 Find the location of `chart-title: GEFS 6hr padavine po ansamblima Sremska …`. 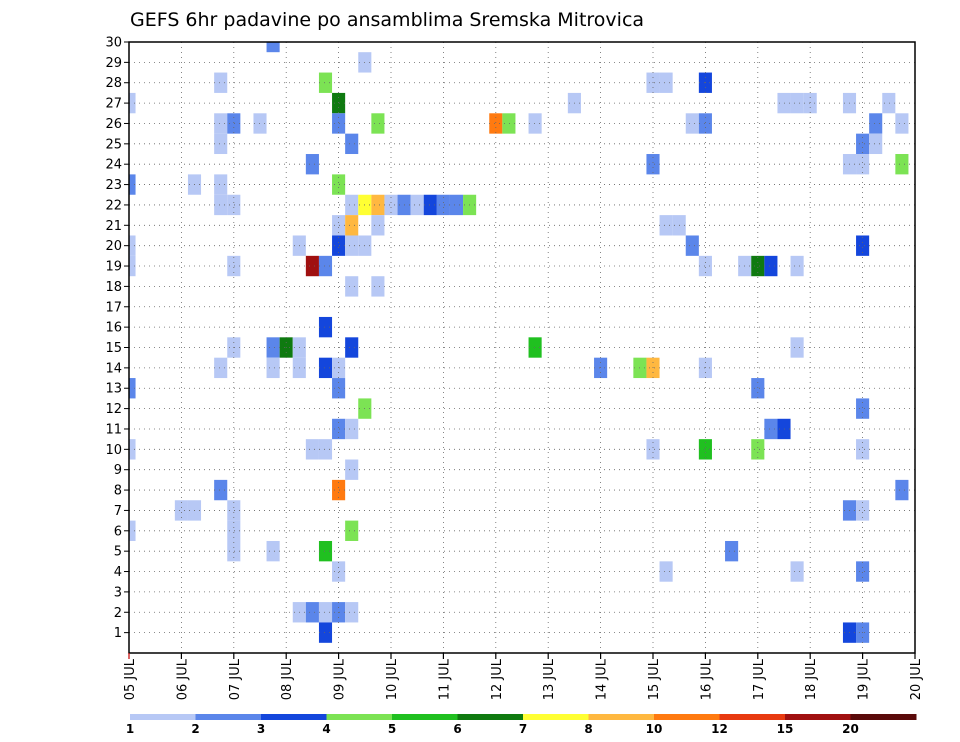

chart-title: GEFS 6hr padavine po ansamblima Sremska … is located at coordinates (387, 20).